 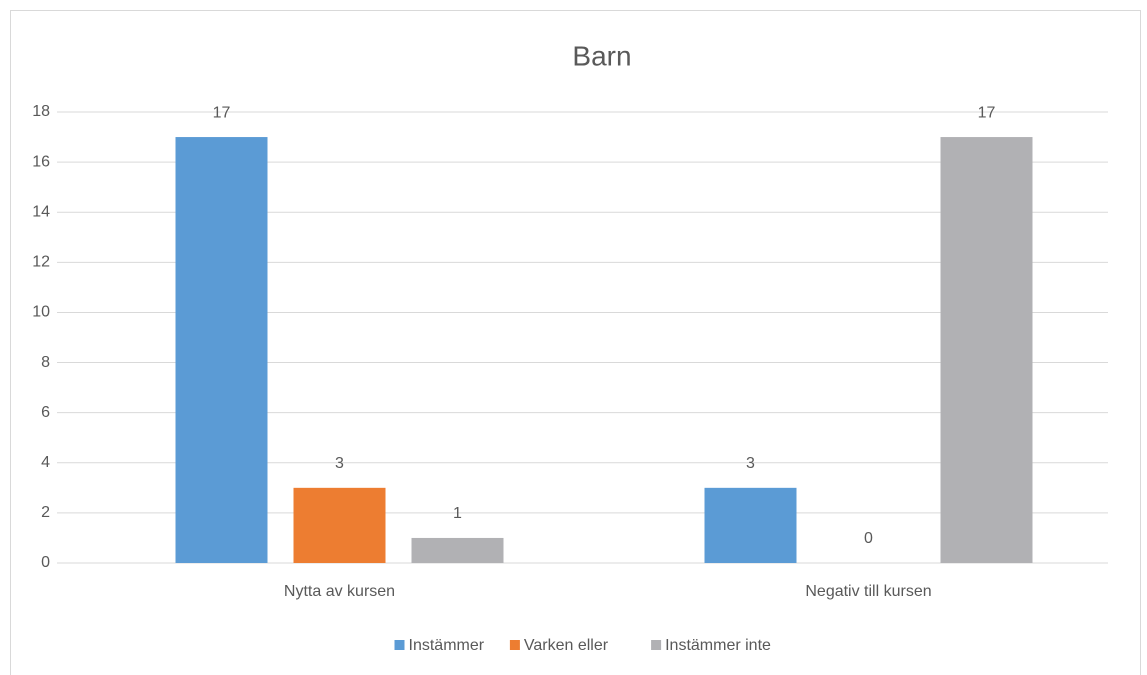 I want to click on y-tick-label: 14, so click(x=41, y=211).